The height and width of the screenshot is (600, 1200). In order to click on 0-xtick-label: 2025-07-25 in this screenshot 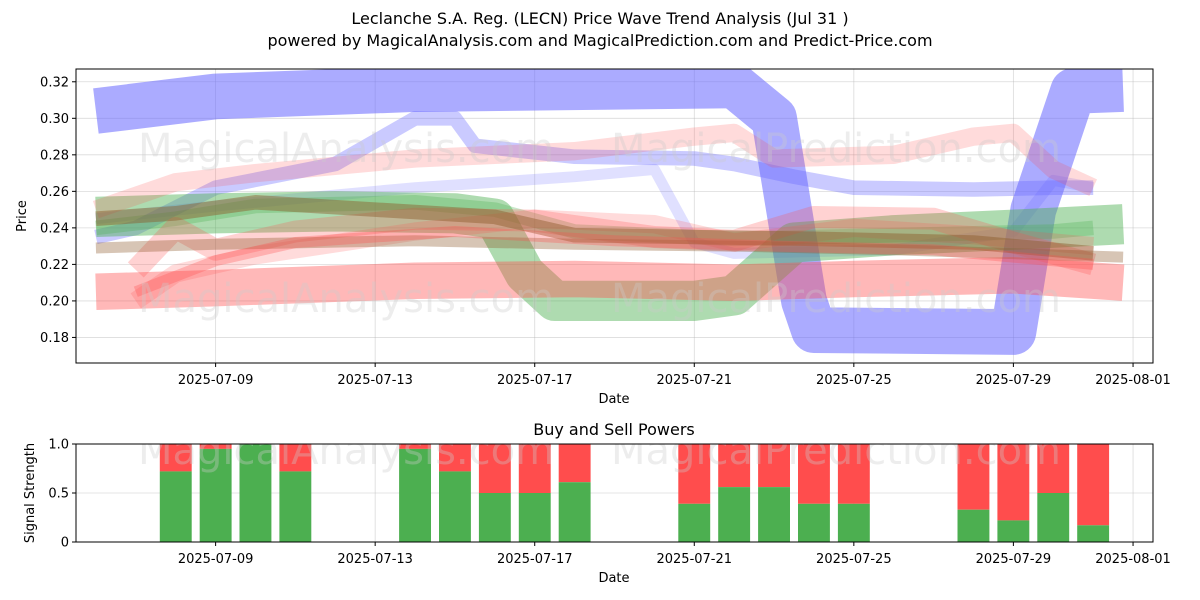, I will do `click(854, 380)`.